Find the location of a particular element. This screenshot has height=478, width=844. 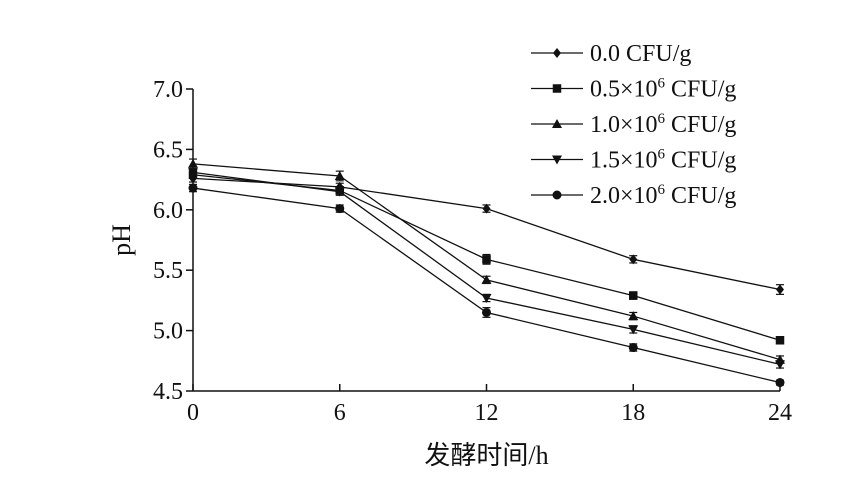

legend-label: 0.5×106 CFU/g is located at coordinates (663, 89).